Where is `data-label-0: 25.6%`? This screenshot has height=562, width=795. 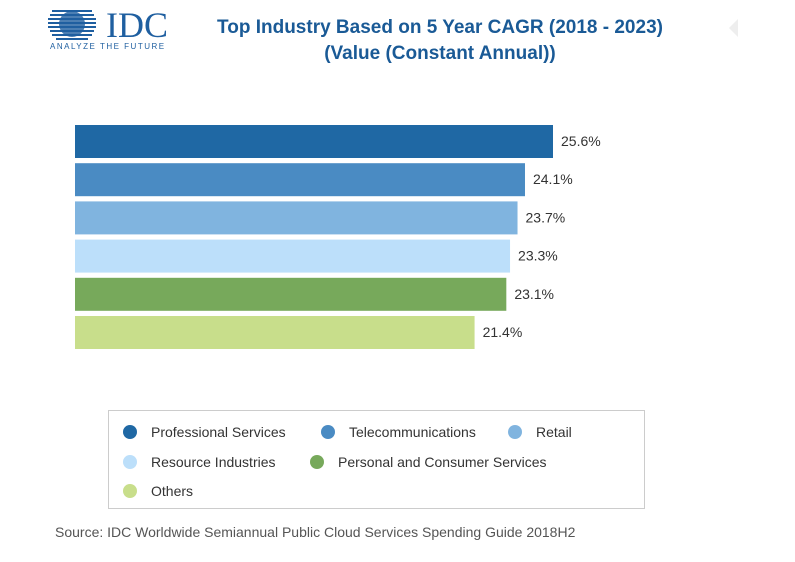 data-label-0: 25.6% is located at coordinates (581, 141).